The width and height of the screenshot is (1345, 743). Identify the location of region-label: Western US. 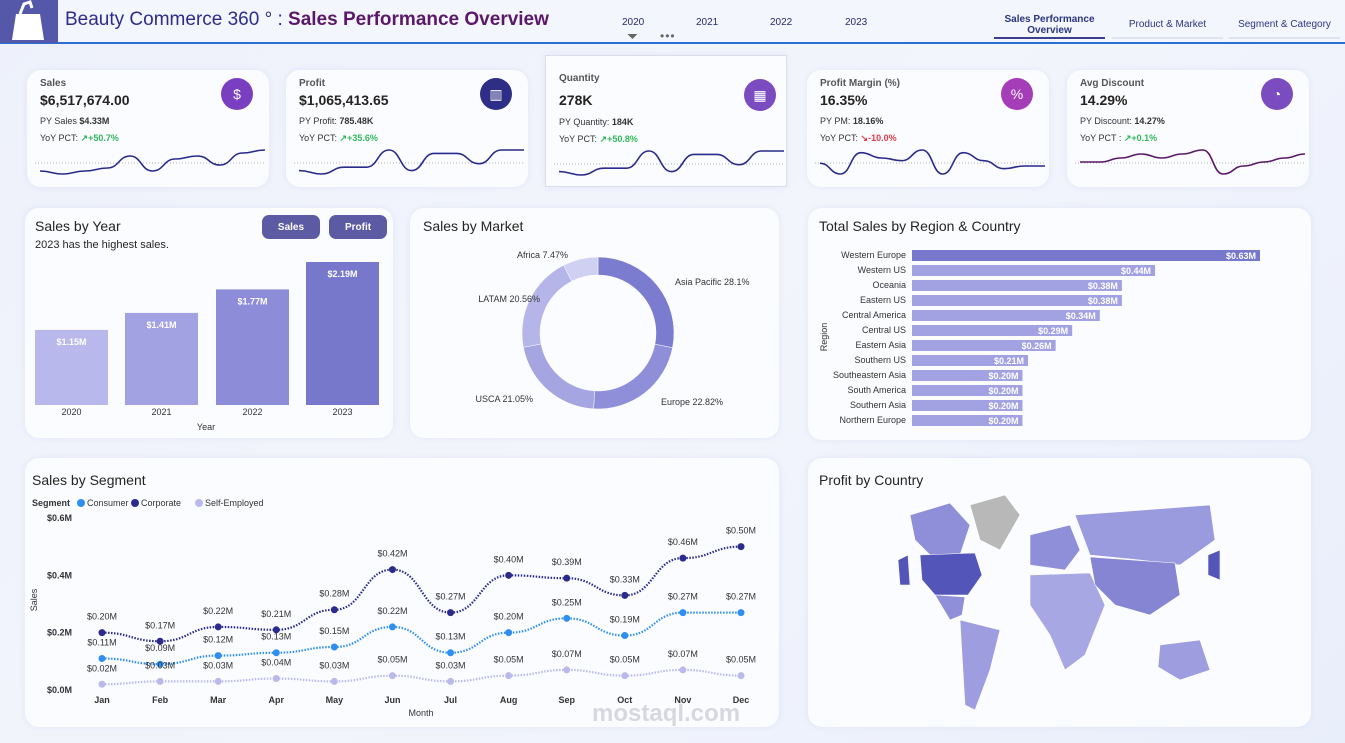
(882, 270).